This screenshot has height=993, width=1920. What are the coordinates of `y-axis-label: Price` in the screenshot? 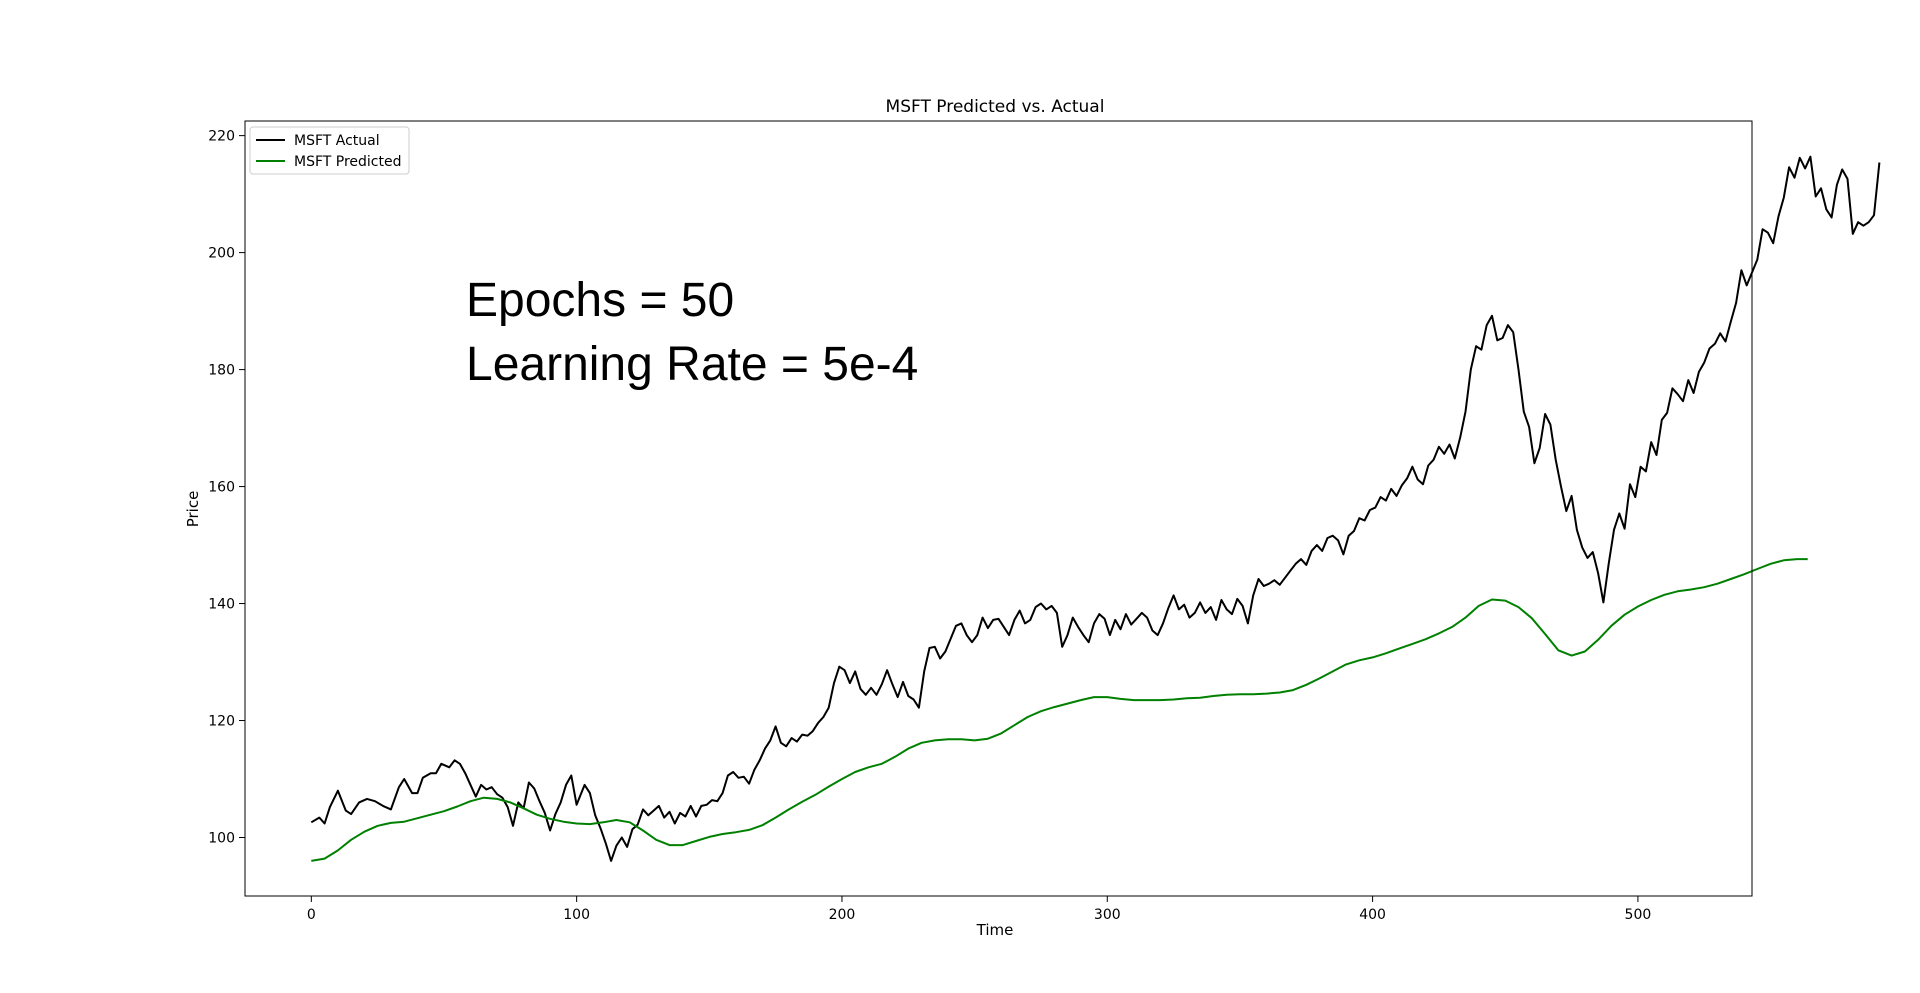 It's located at (193, 509).